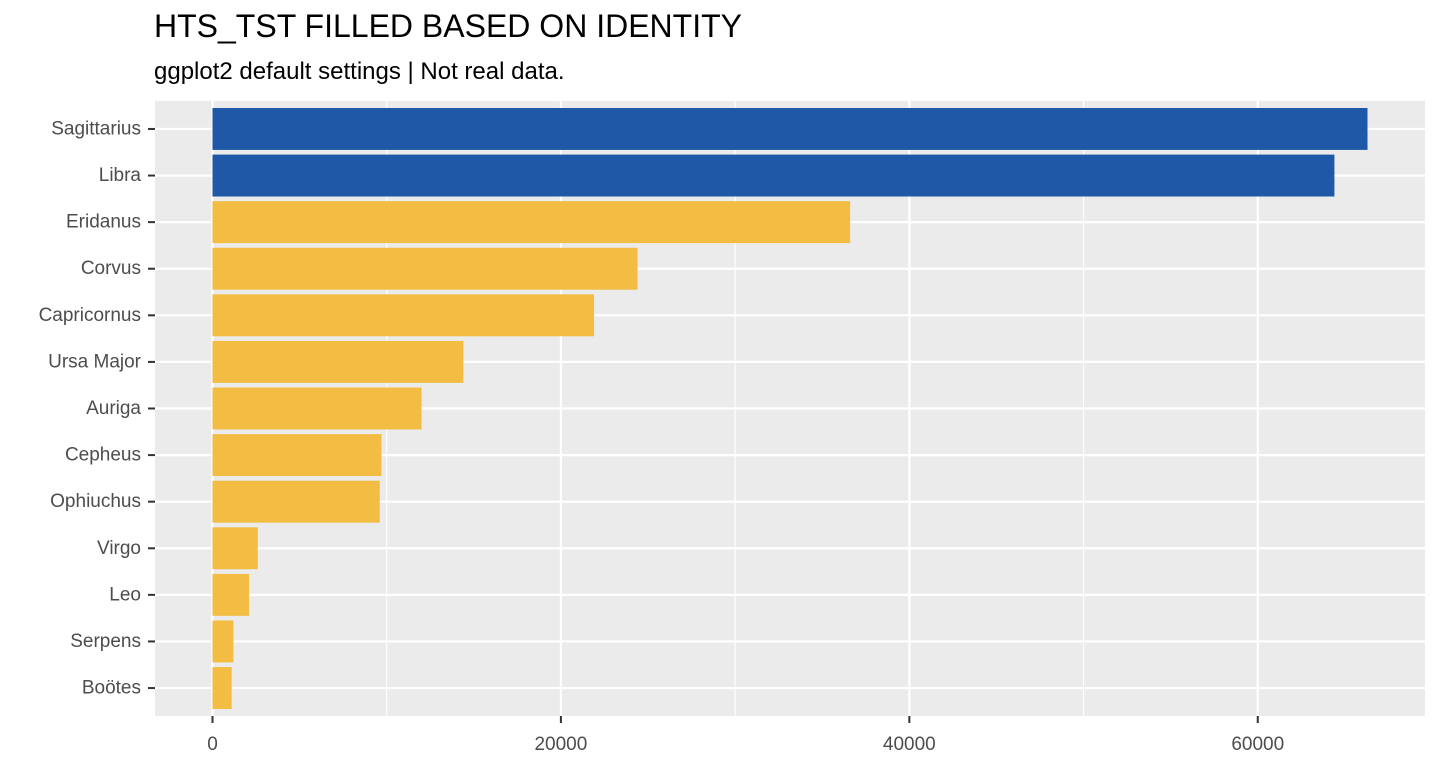 The height and width of the screenshot is (768, 1440). What do you see at coordinates (90, 315) in the screenshot?
I see `y-tick-label: Capricornus` at bounding box center [90, 315].